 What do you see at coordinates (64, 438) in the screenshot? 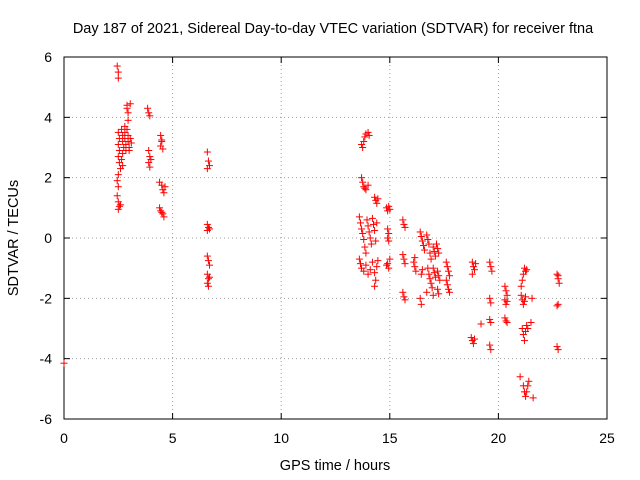
I see `x-tick-label: 0` at bounding box center [64, 438].